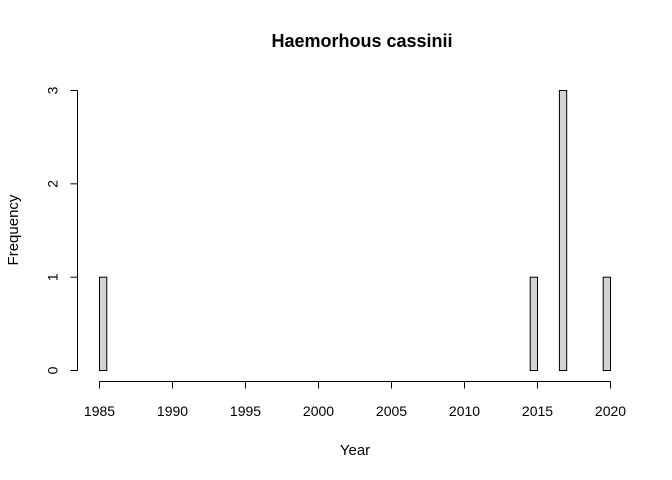 This screenshot has height=480, width=672. I want to click on y-tick-label: 2, so click(53, 184).